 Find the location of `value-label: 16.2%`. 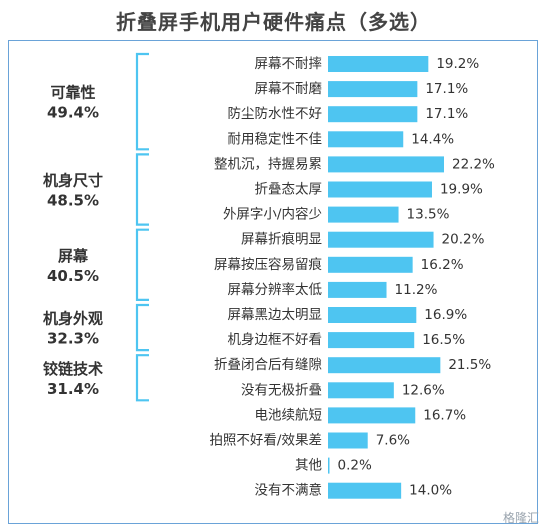

value-label: 16.2% is located at coordinates (442, 265).